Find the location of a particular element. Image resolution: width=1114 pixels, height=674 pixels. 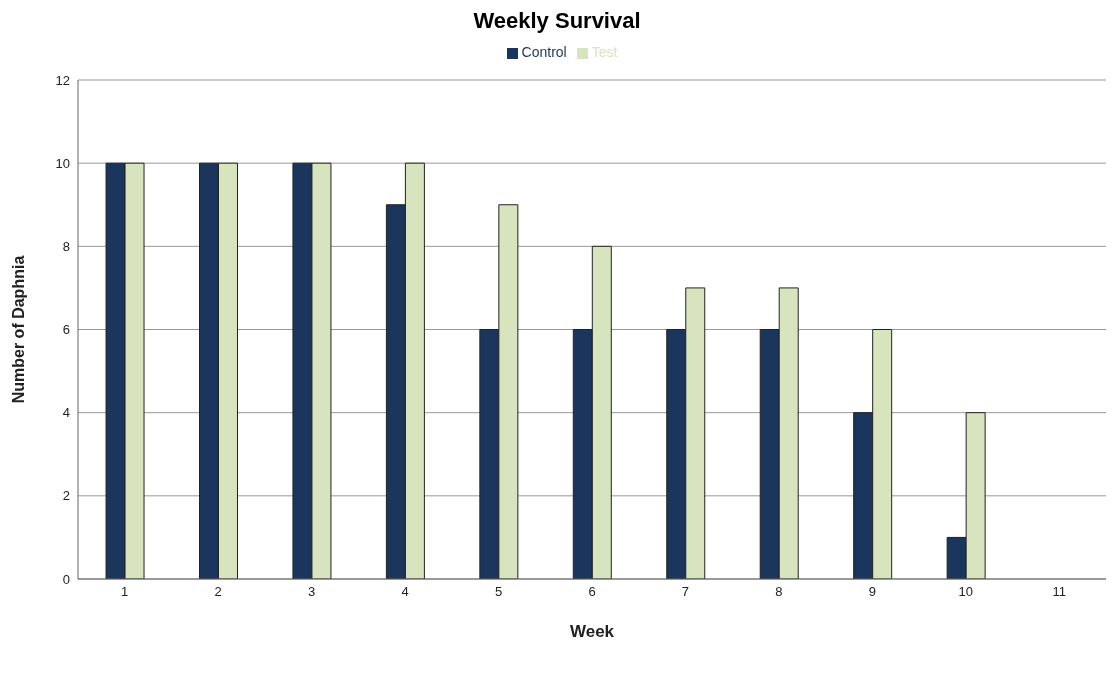

chart-title: Weekly Survival is located at coordinates (557, 21).